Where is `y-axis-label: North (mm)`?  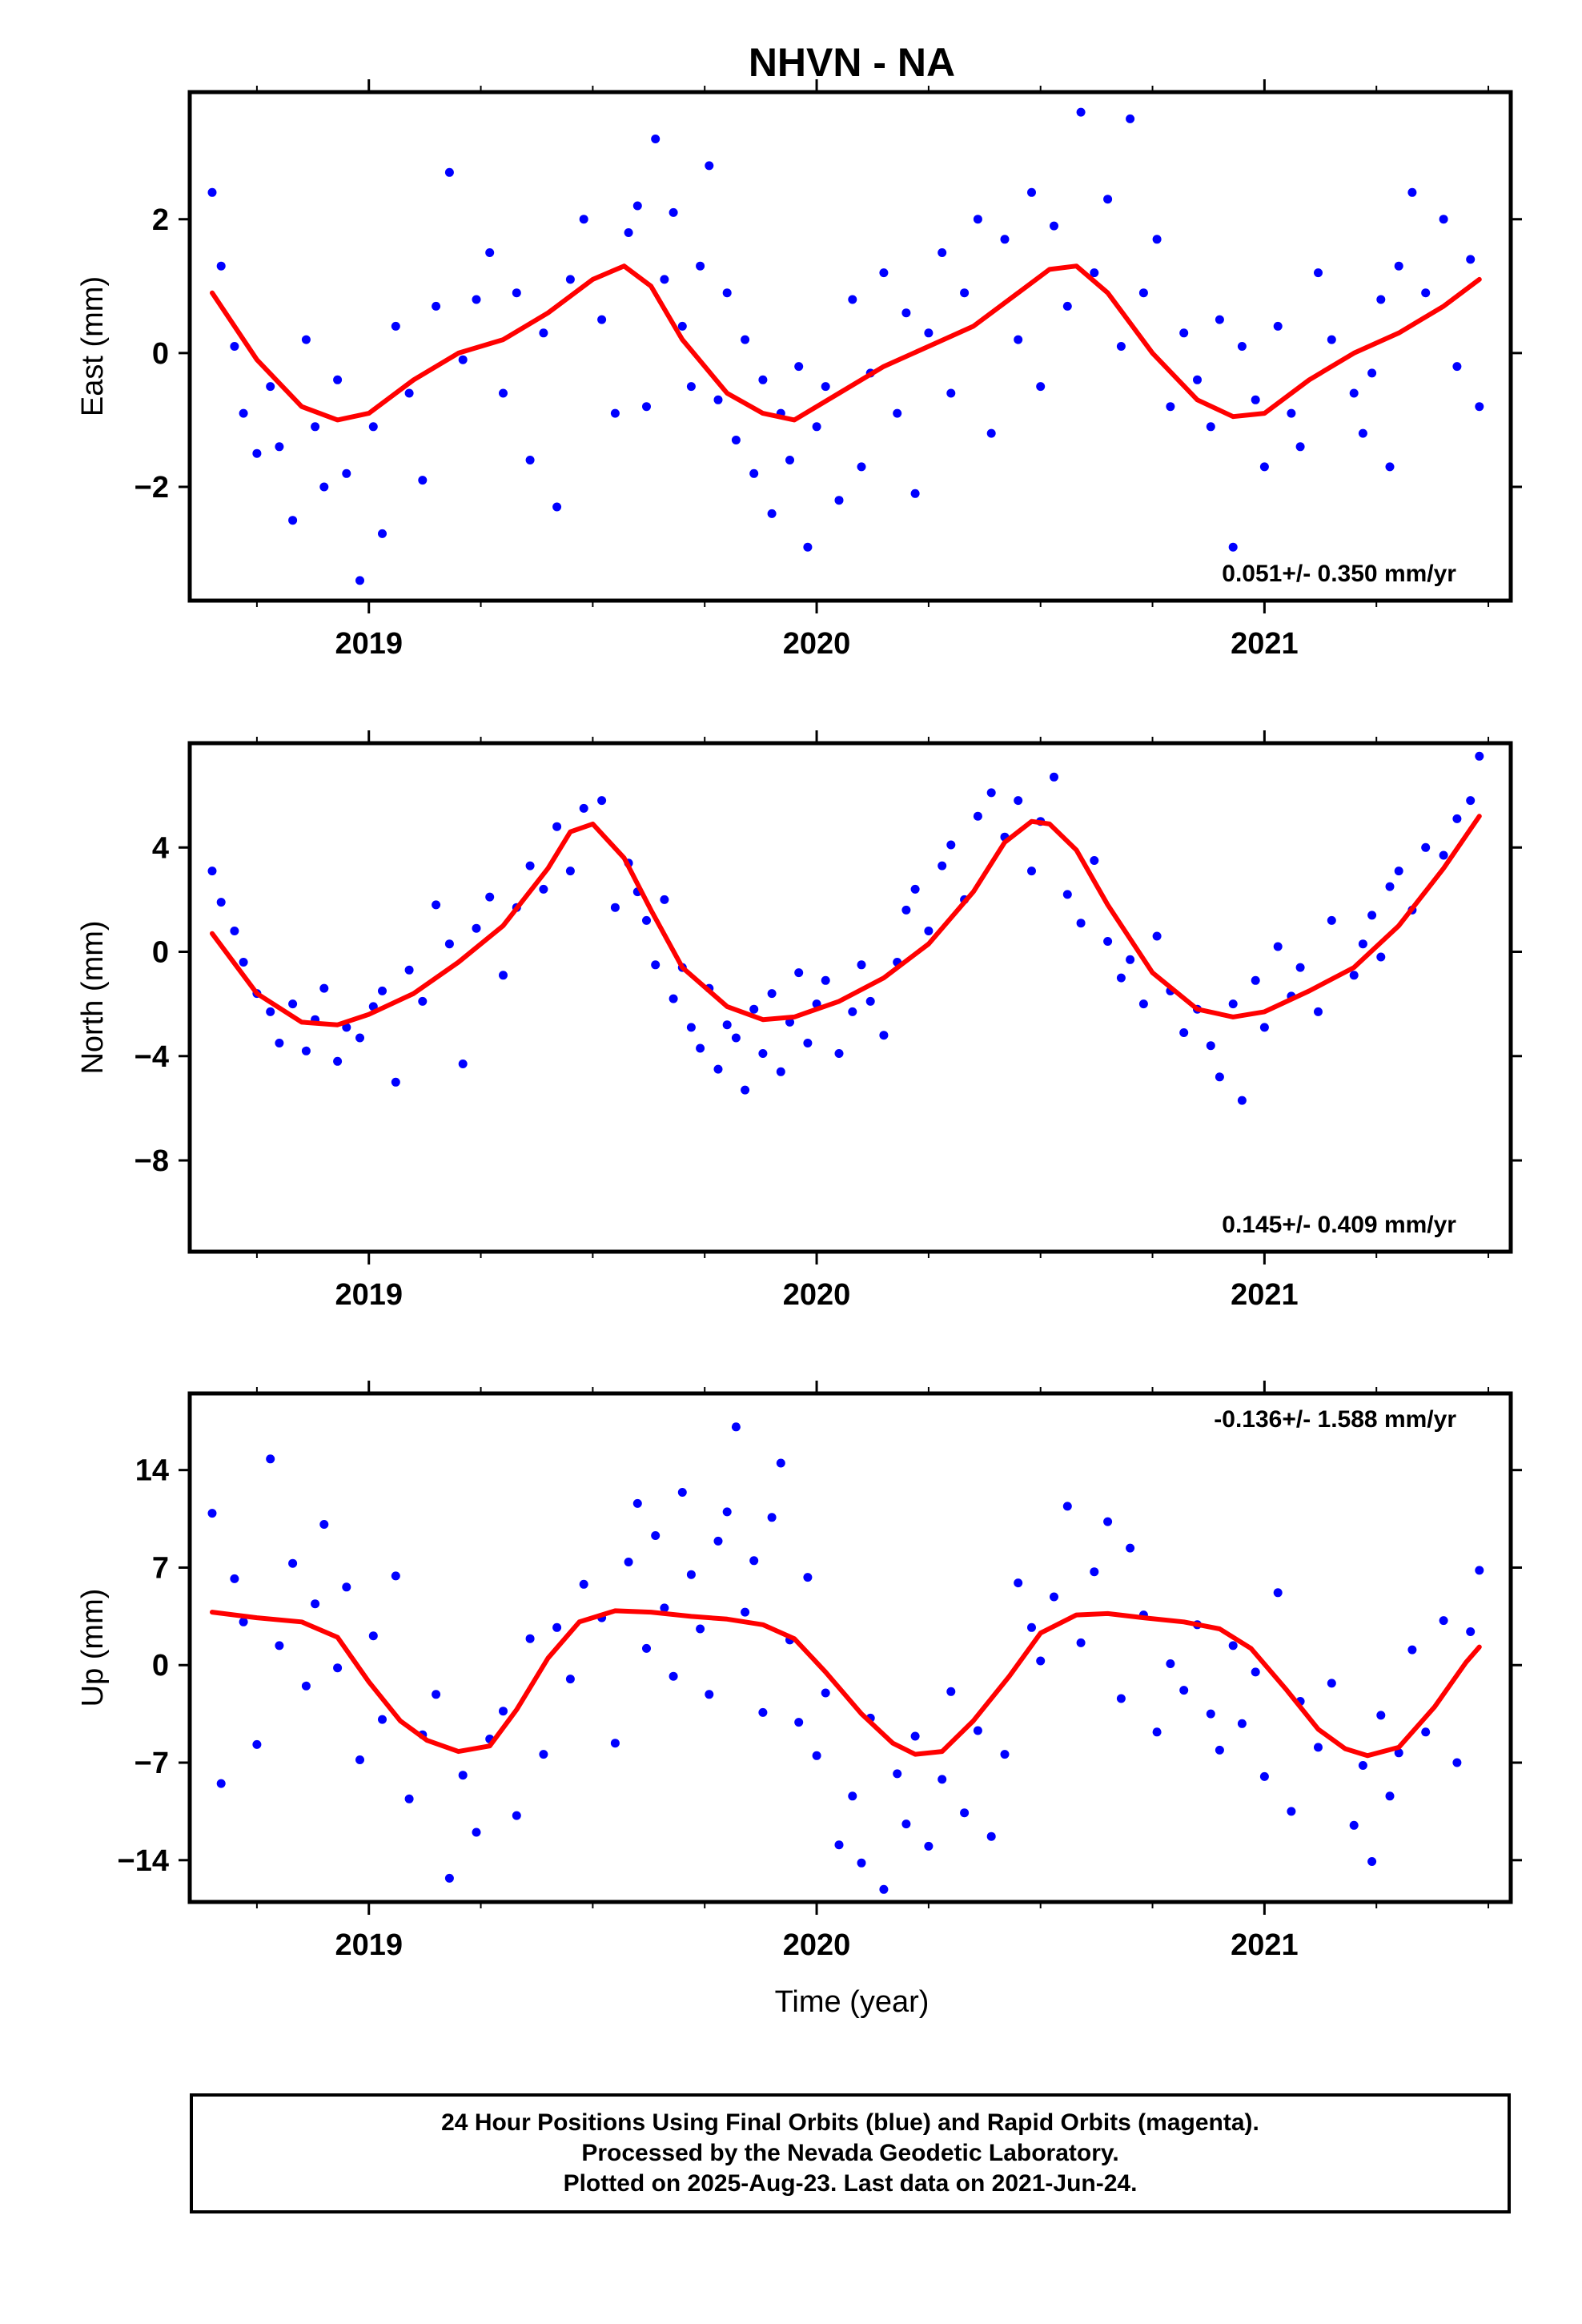 y-axis-label: North (mm) is located at coordinates (93, 997).